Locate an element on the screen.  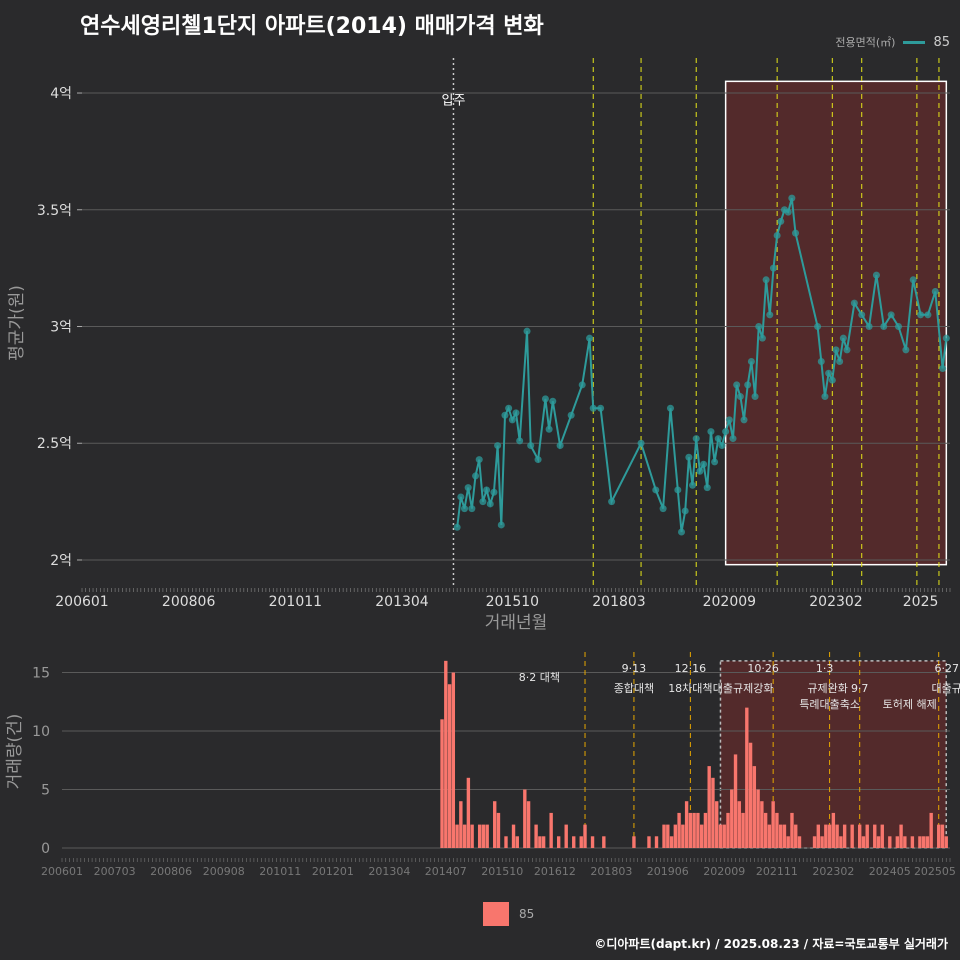
y-tick-label: 2억 is located at coordinates (61, 561).